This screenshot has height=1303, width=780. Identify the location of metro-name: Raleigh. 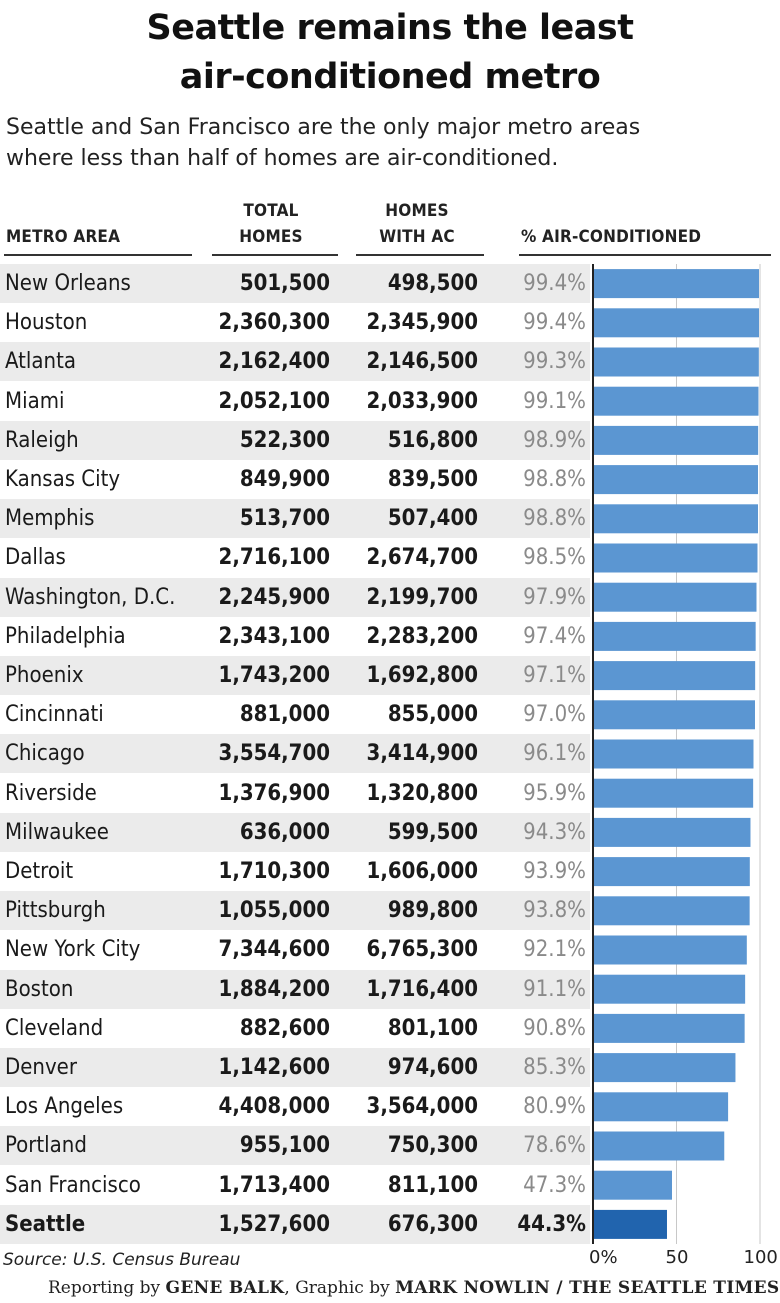
(42, 440).